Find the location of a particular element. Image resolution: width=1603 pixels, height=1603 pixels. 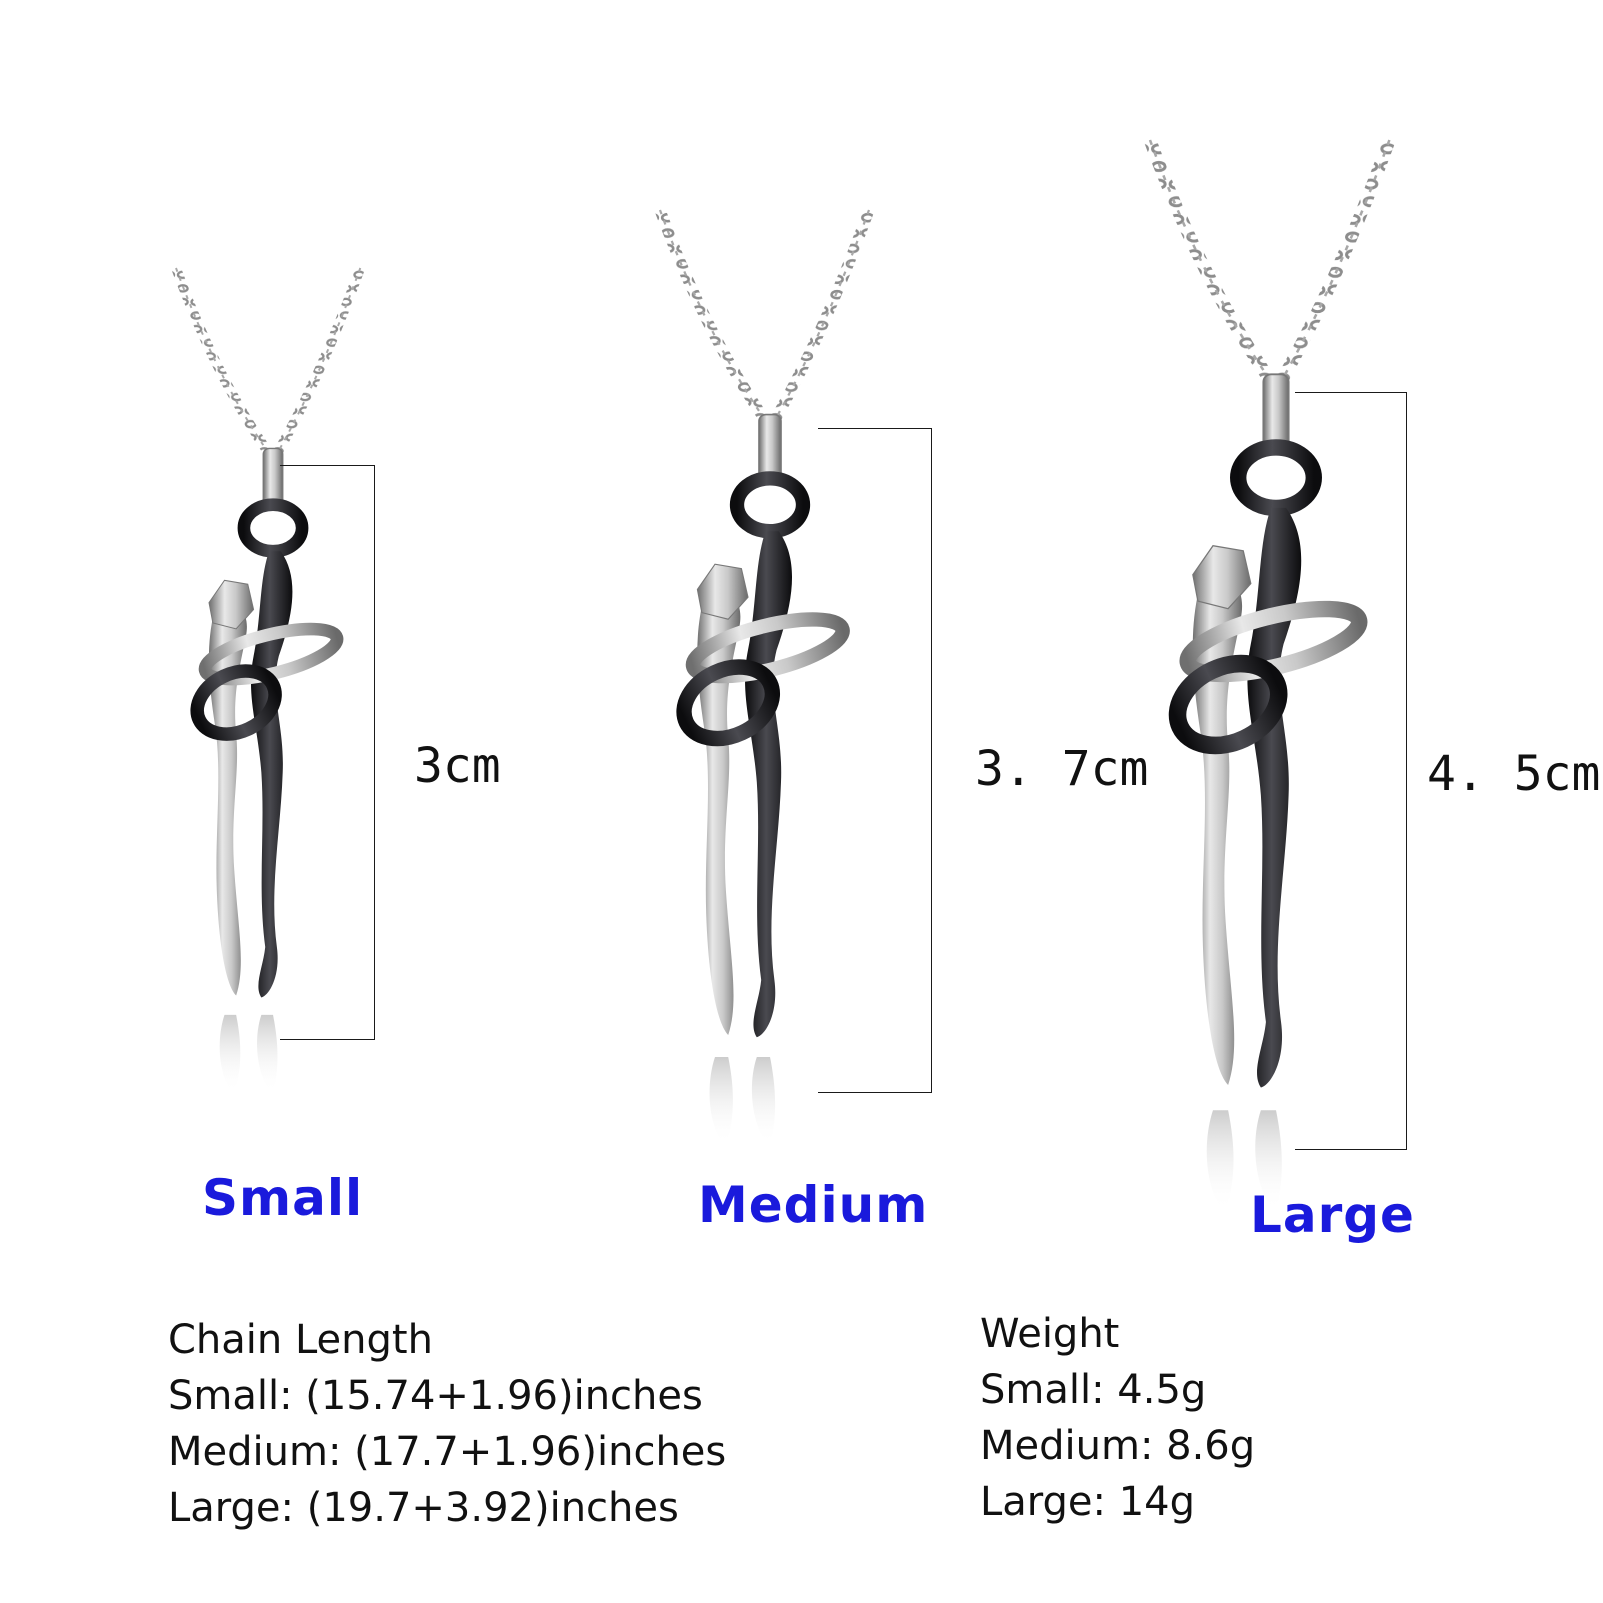

chain-length-large: Large: (19.7+3.92)inches is located at coordinates (423, 1508).